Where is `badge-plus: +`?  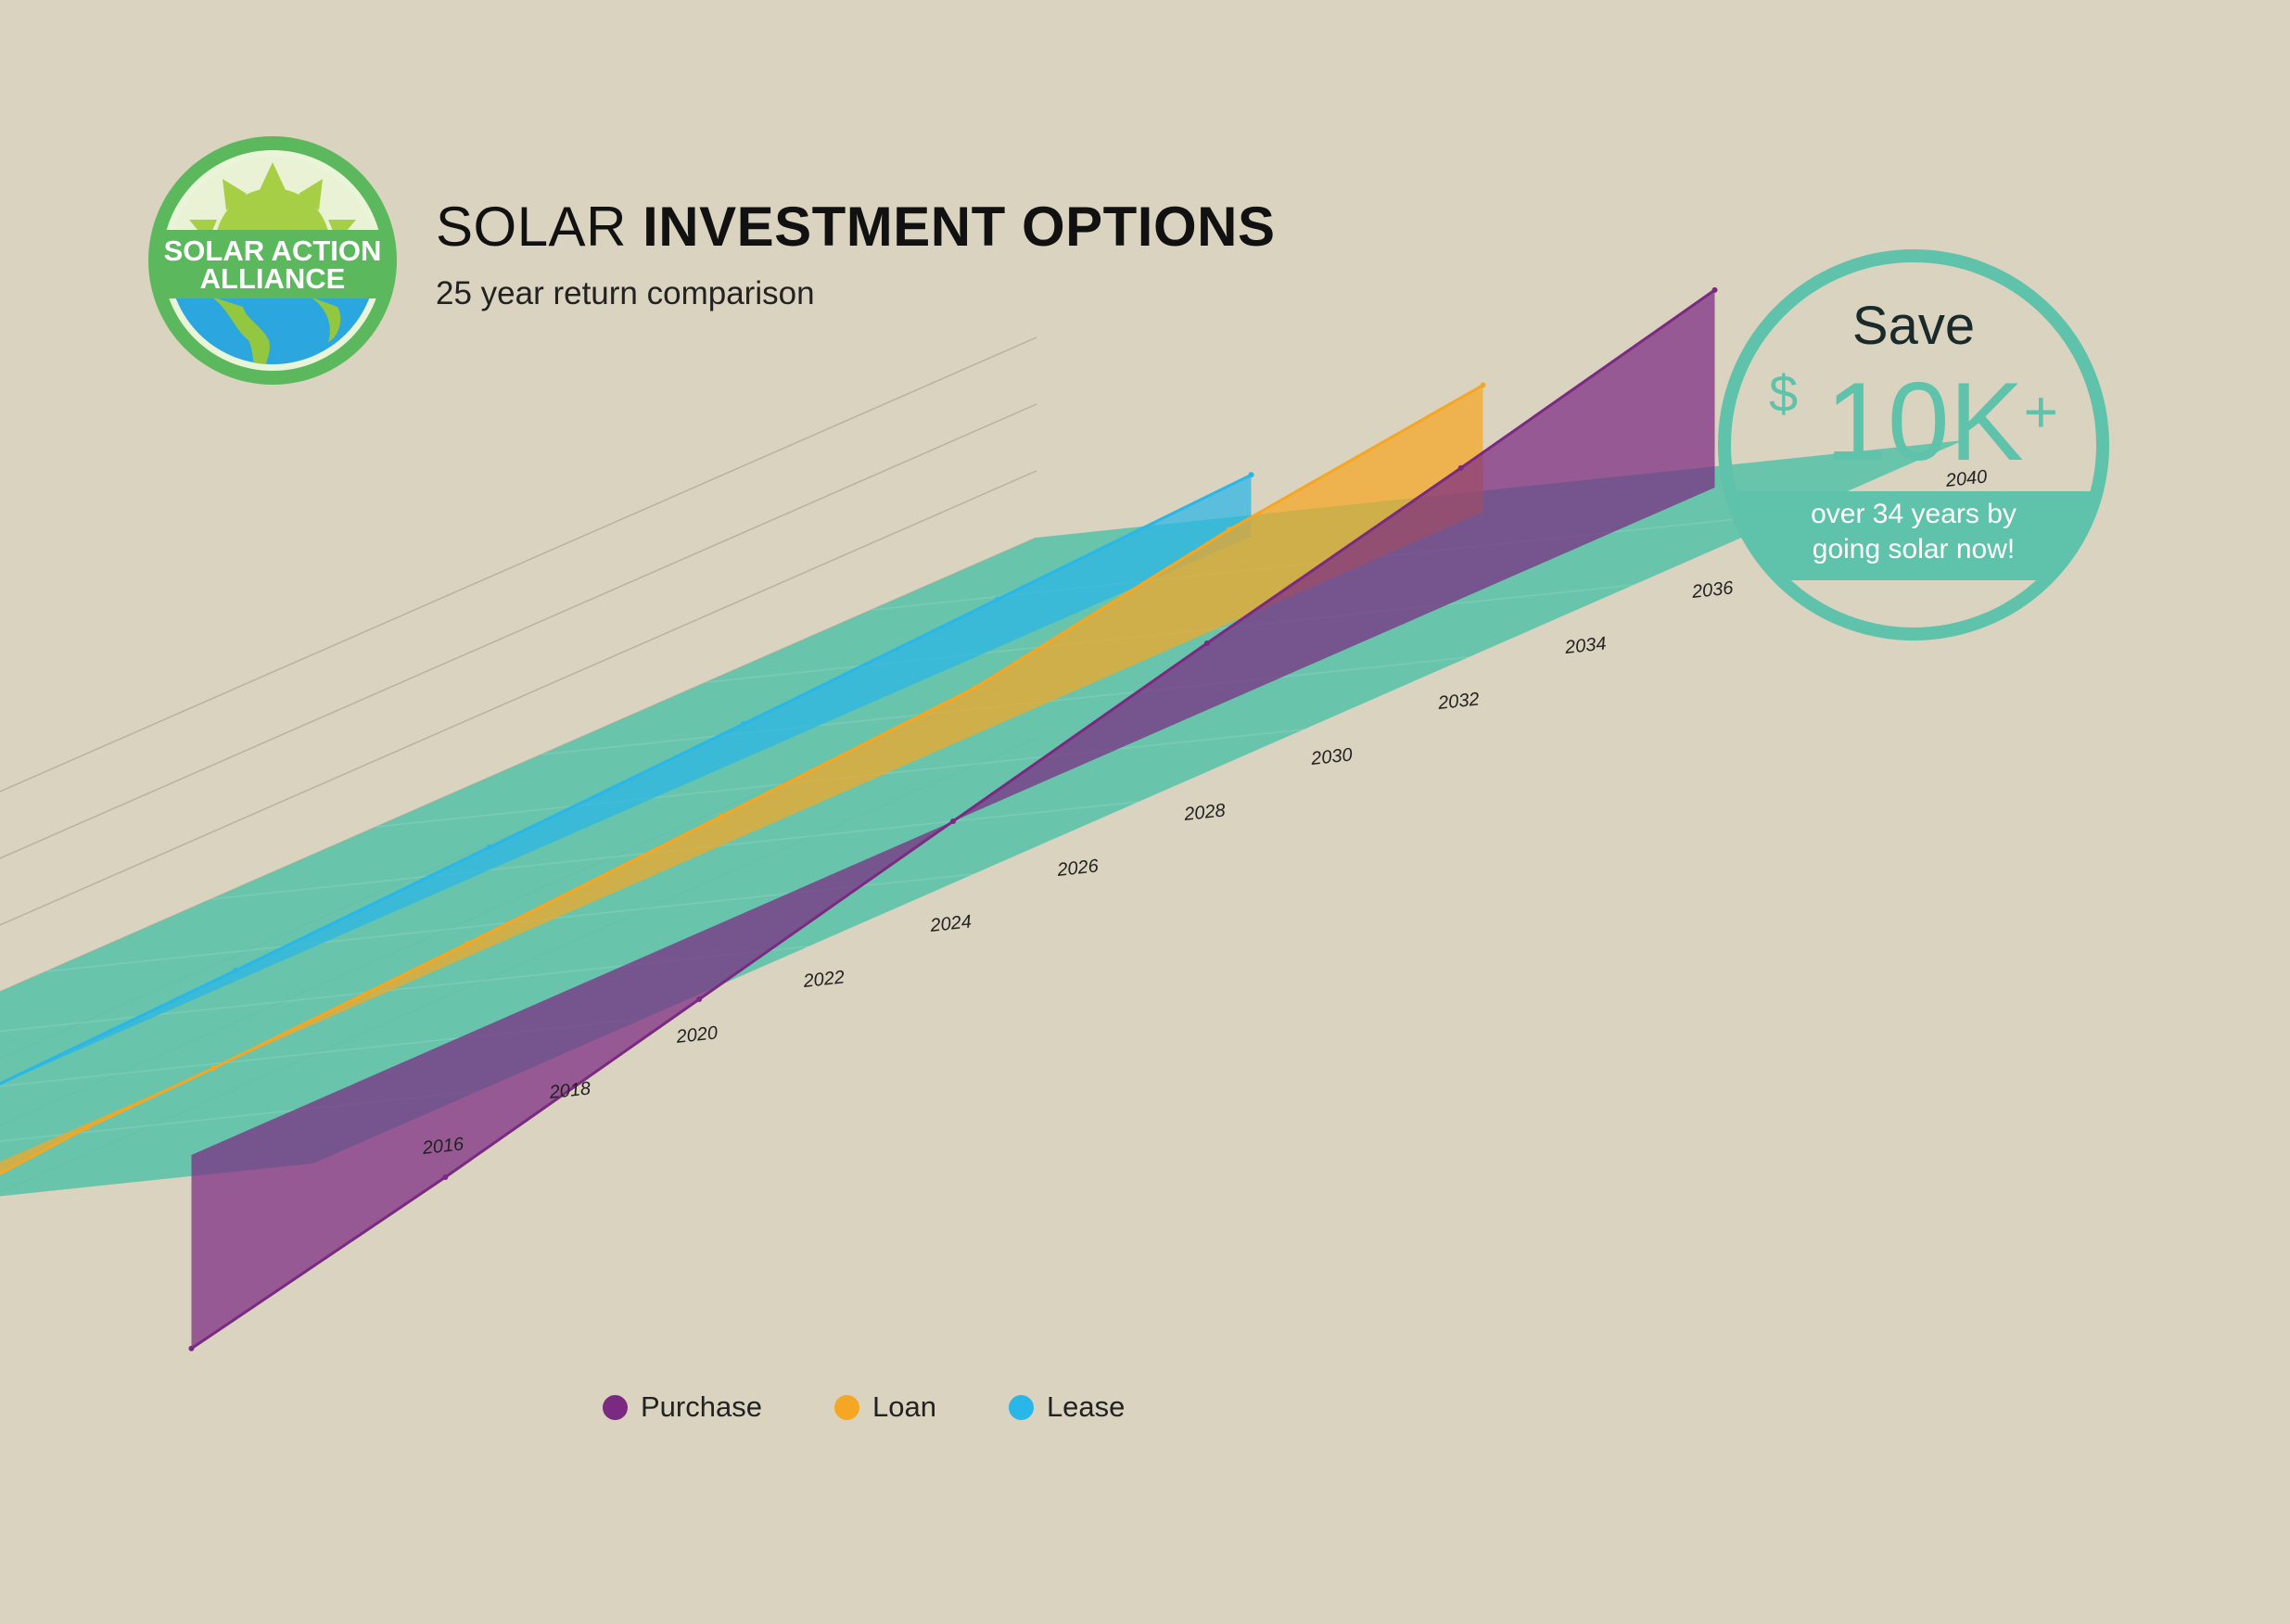
badge-plus: + is located at coordinates (2041, 411).